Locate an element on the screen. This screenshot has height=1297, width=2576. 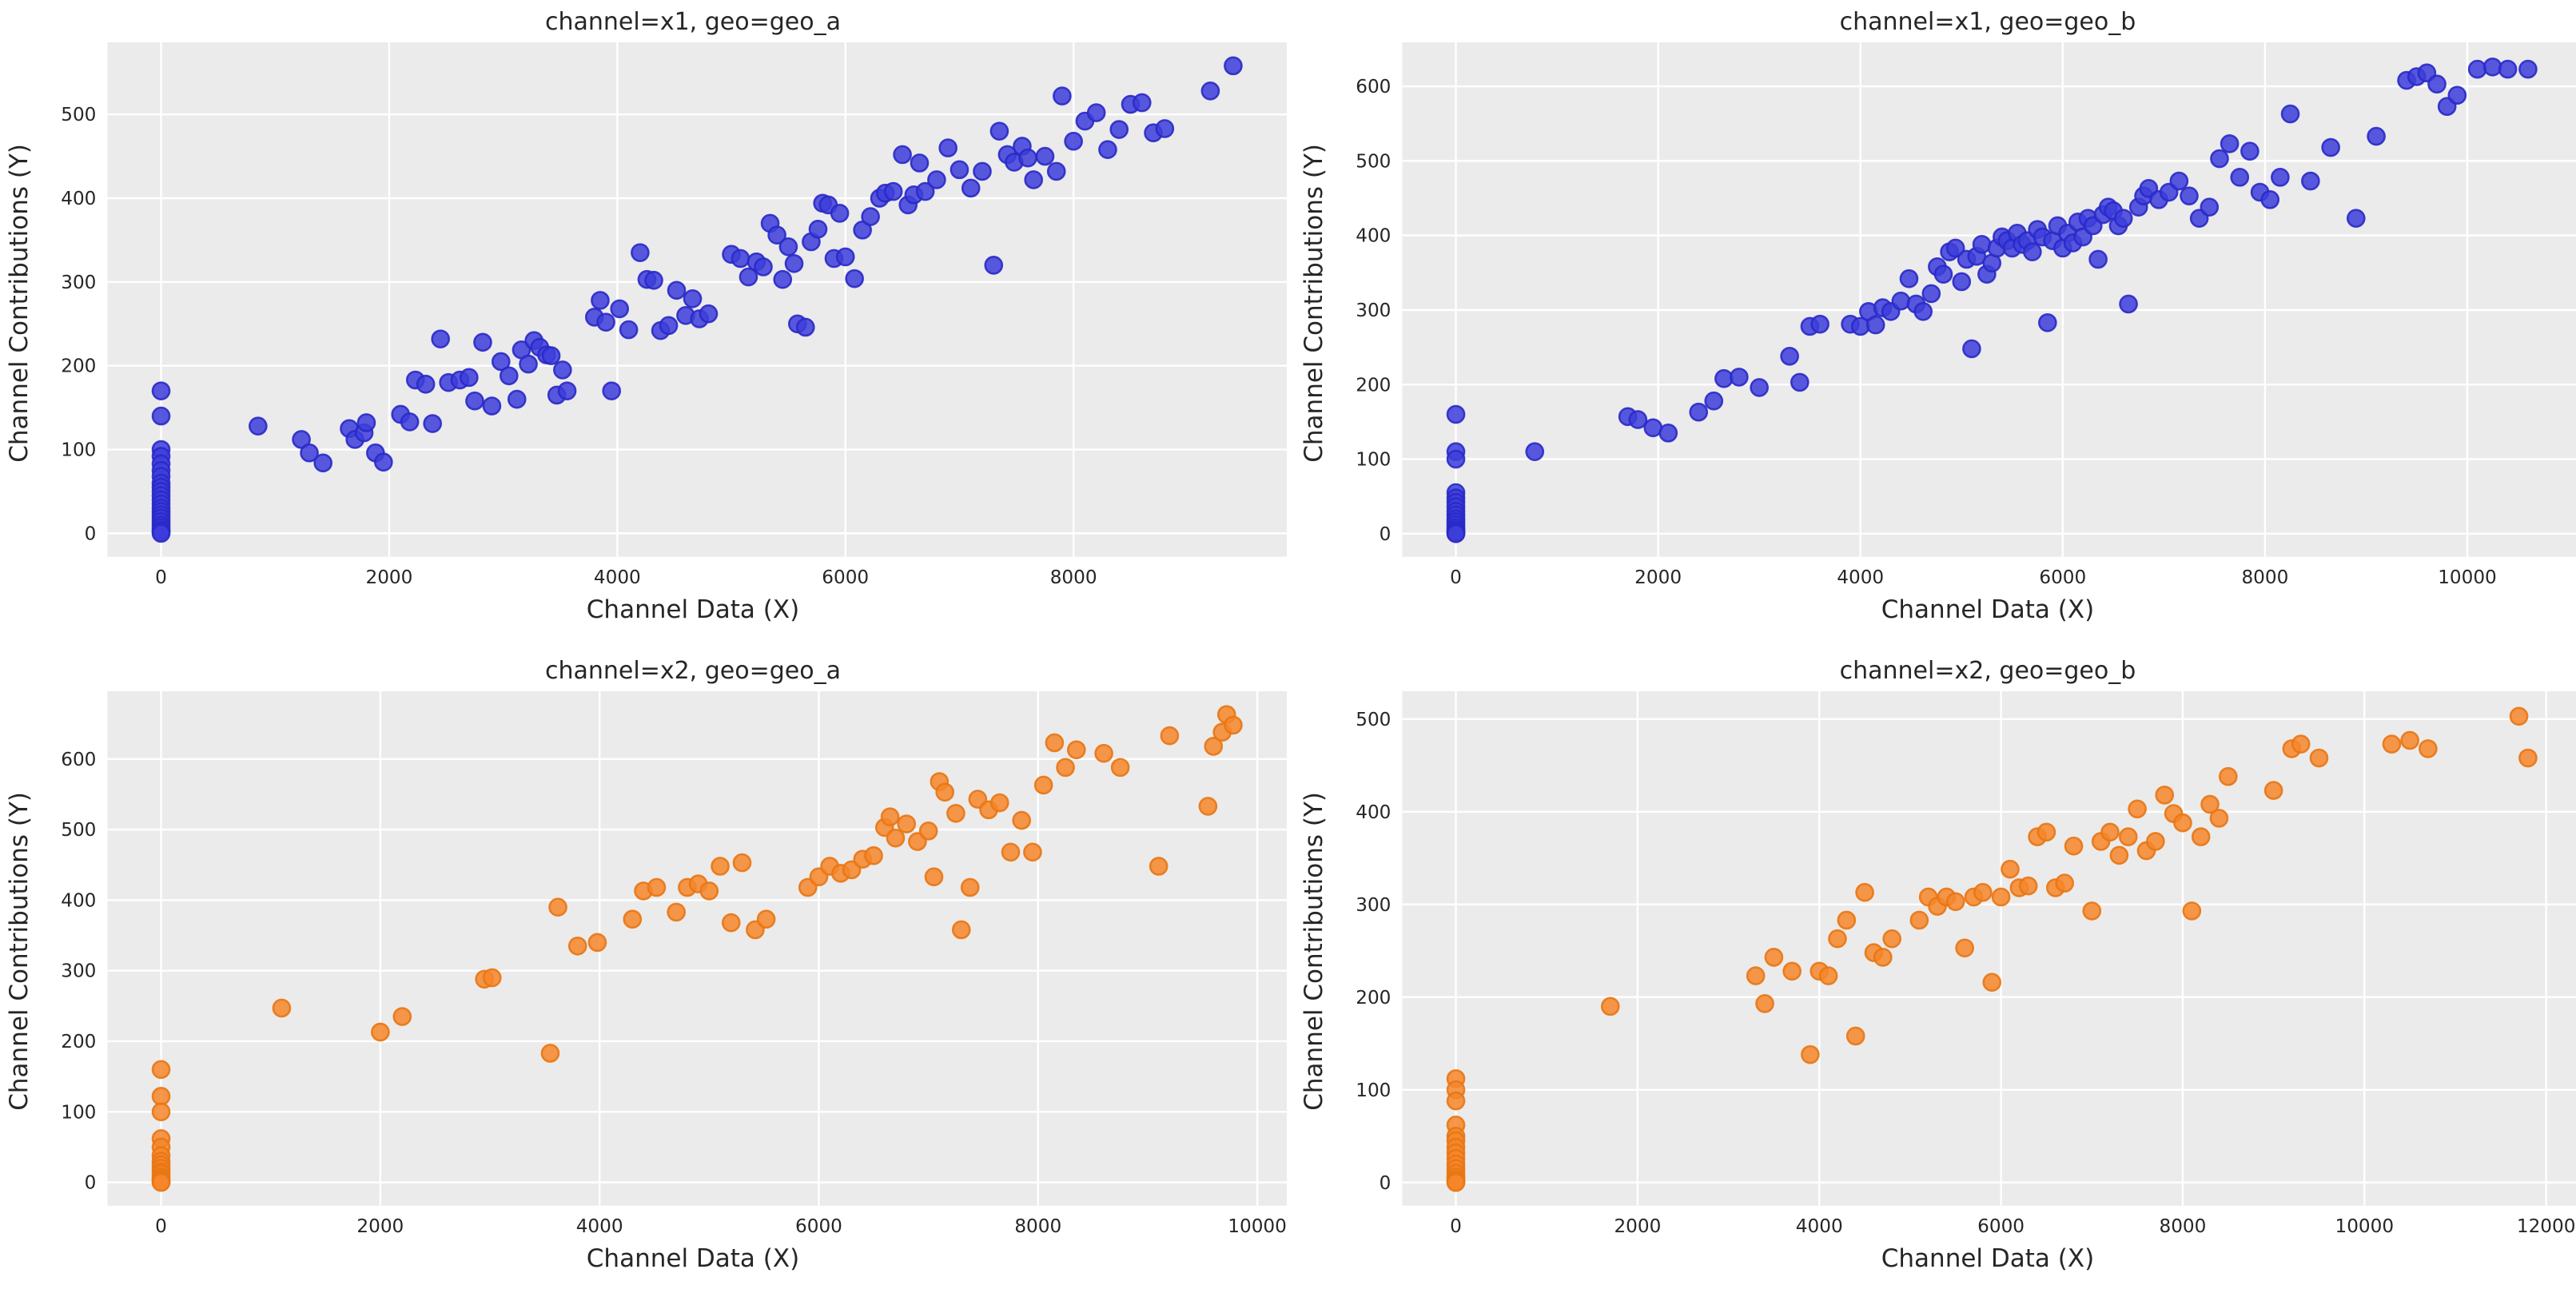
subplot-title: channel=x2, geo=geo_b is located at coordinates (1987, 671).